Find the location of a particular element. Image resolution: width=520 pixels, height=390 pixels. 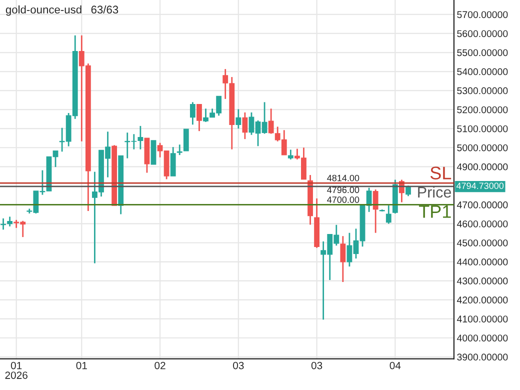

y-tick-label: 5600.00000 is located at coordinates (482, 34).